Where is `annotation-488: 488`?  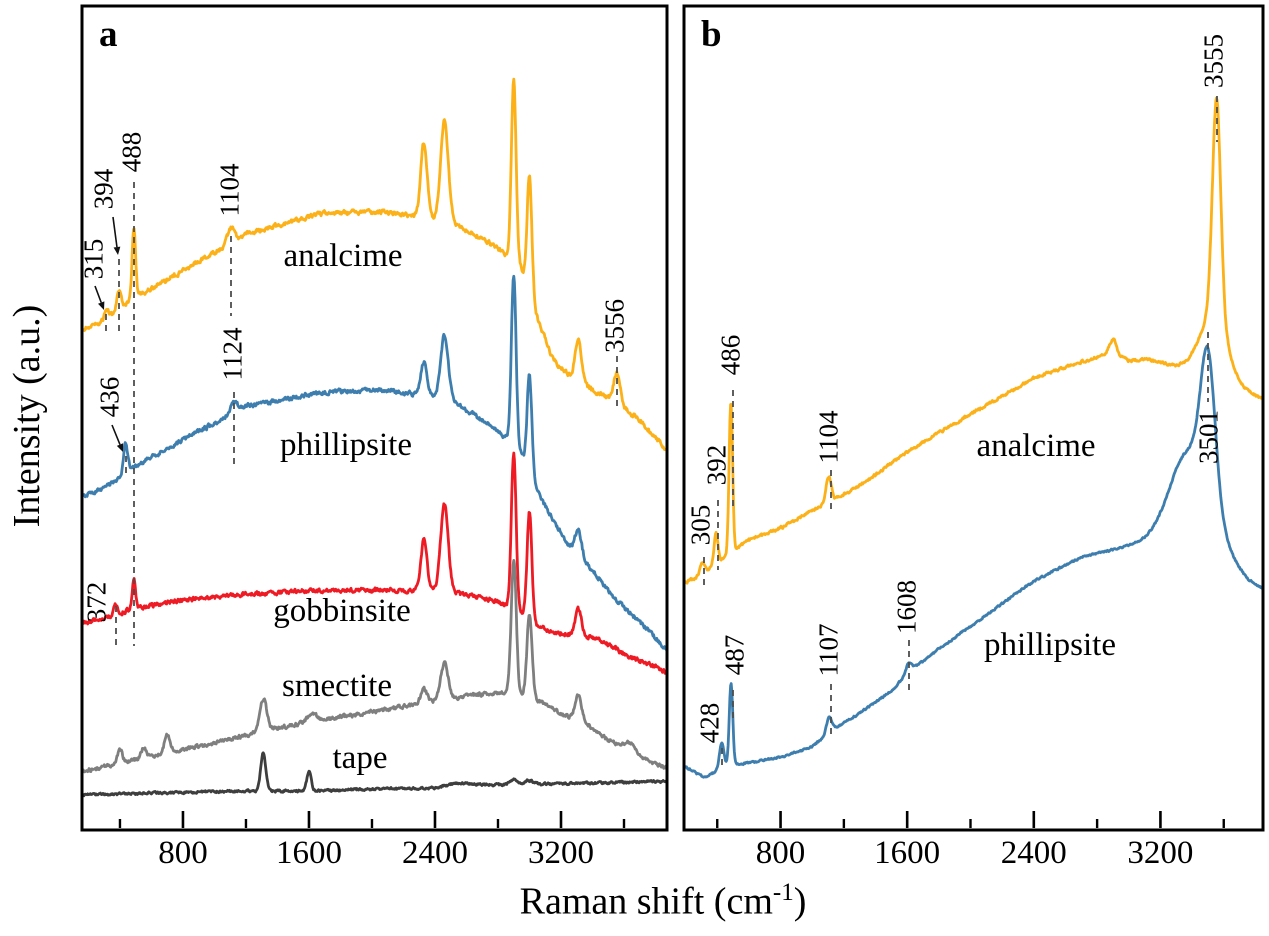
annotation-488: 488 is located at coordinates (131, 389).